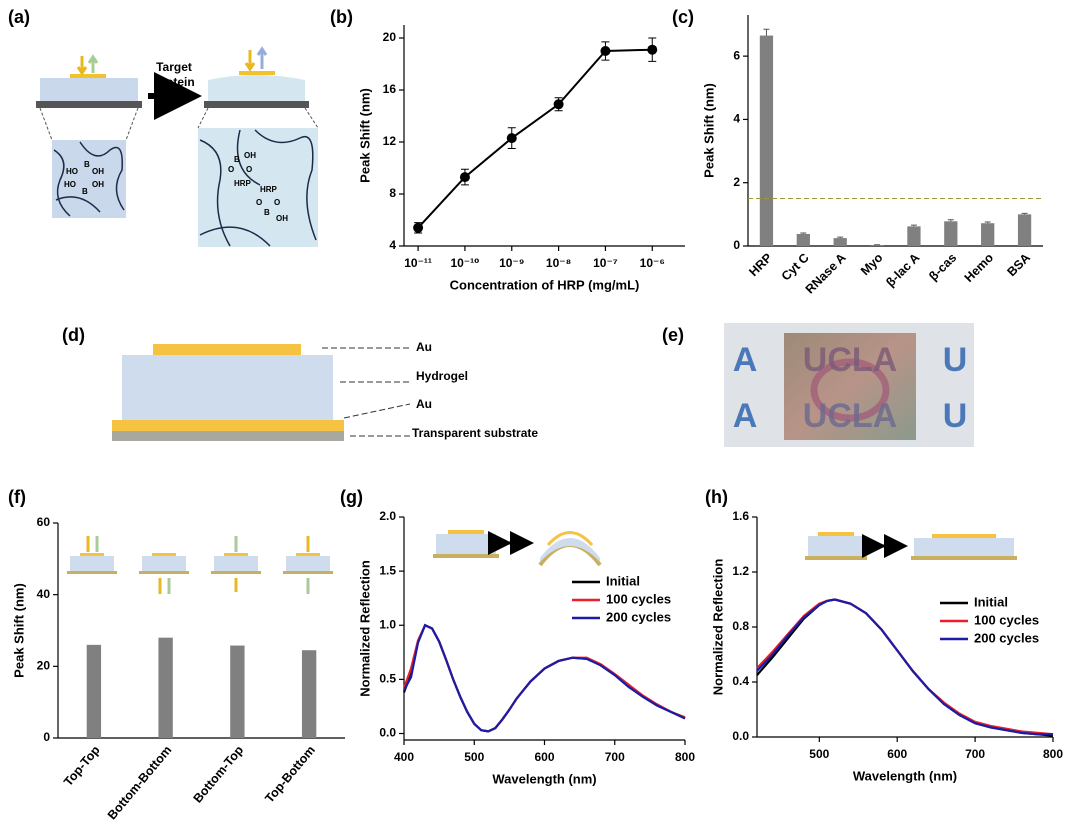  I want to click on x-tick-label: 400, so click(404, 757).